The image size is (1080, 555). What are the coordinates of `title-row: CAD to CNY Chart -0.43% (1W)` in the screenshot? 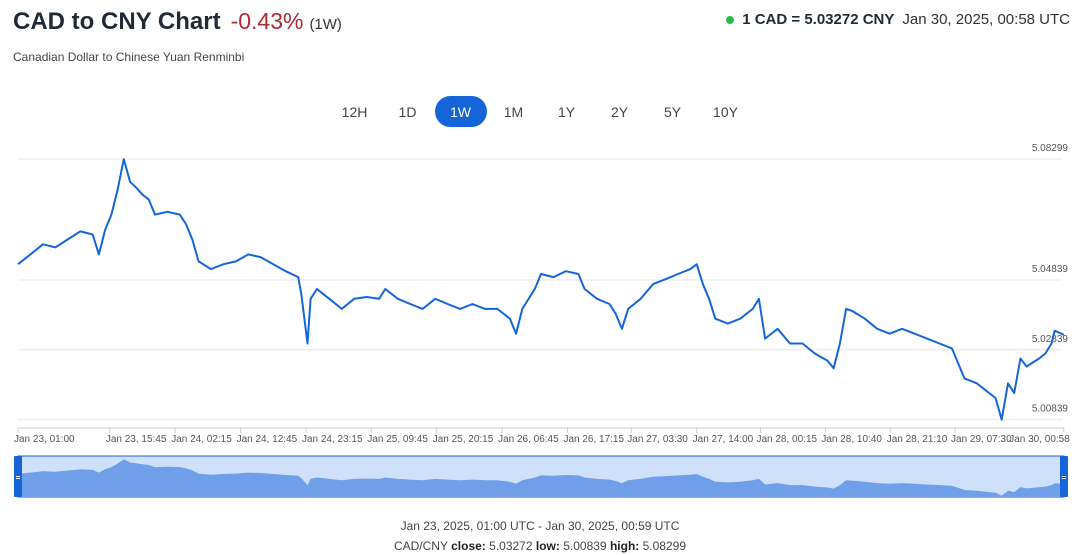 It's located at (177, 22).